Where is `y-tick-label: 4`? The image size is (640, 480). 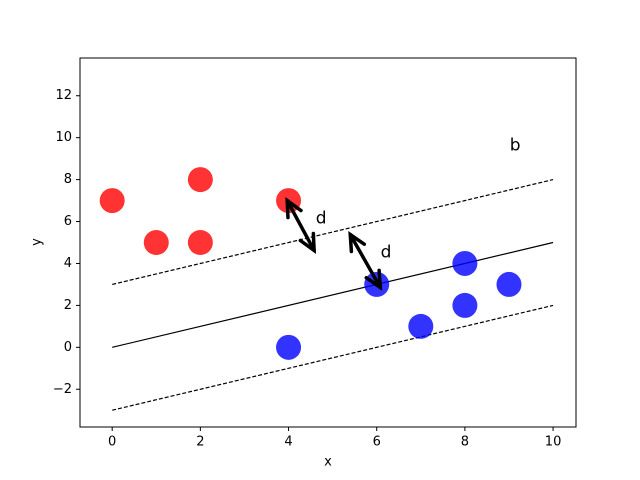 y-tick-label: 4 is located at coordinates (68, 263).